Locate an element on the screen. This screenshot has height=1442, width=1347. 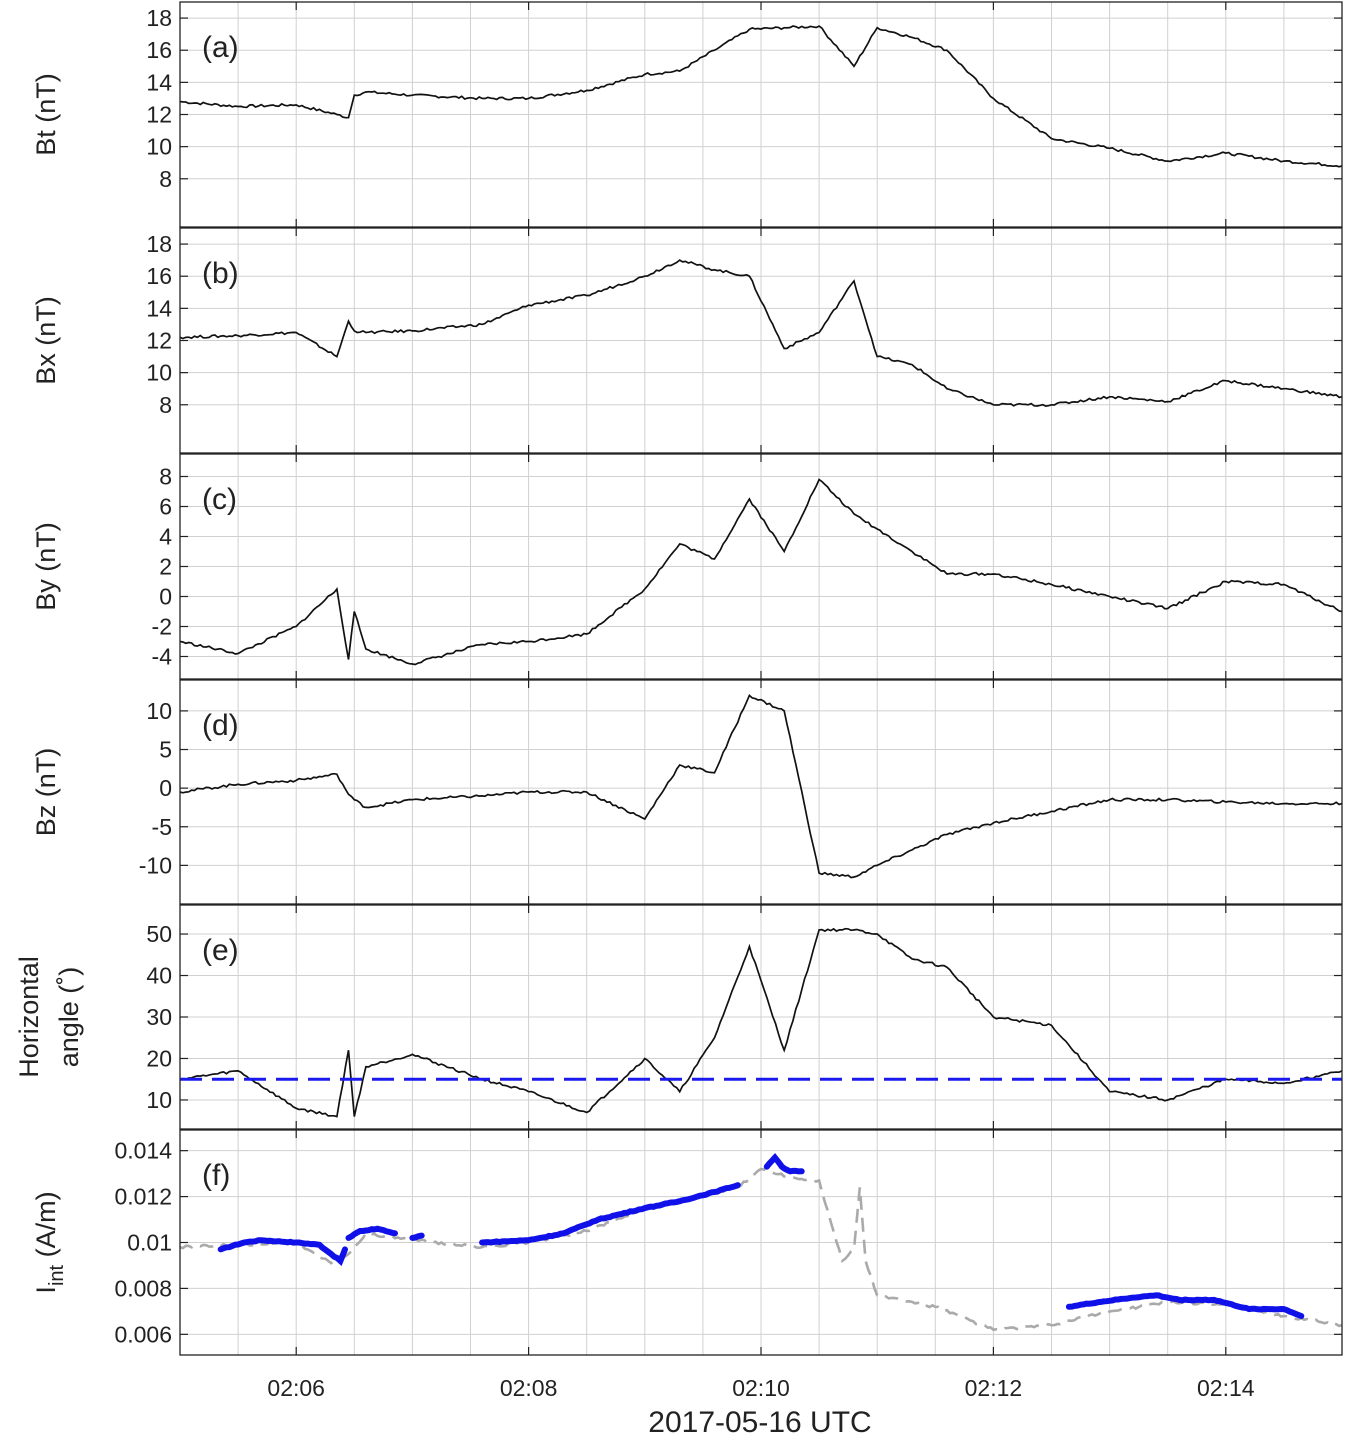
y-tick-label: 0.014 is located at coordinates (143, 1151).